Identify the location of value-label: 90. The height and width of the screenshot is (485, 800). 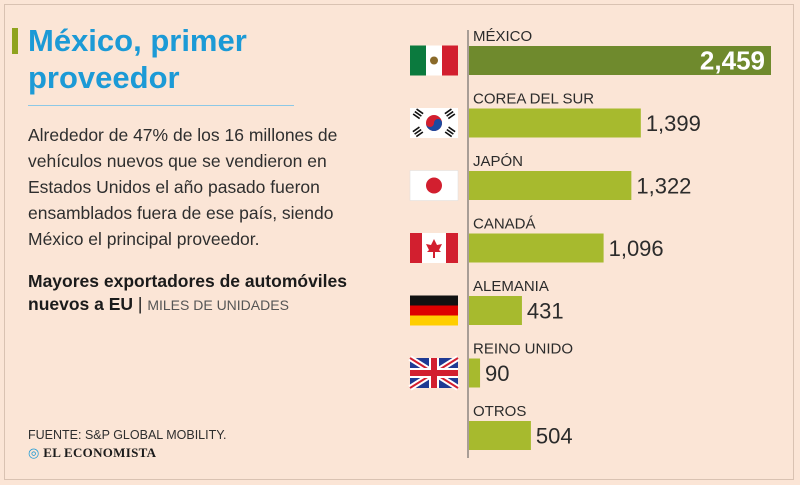
(497, 373).